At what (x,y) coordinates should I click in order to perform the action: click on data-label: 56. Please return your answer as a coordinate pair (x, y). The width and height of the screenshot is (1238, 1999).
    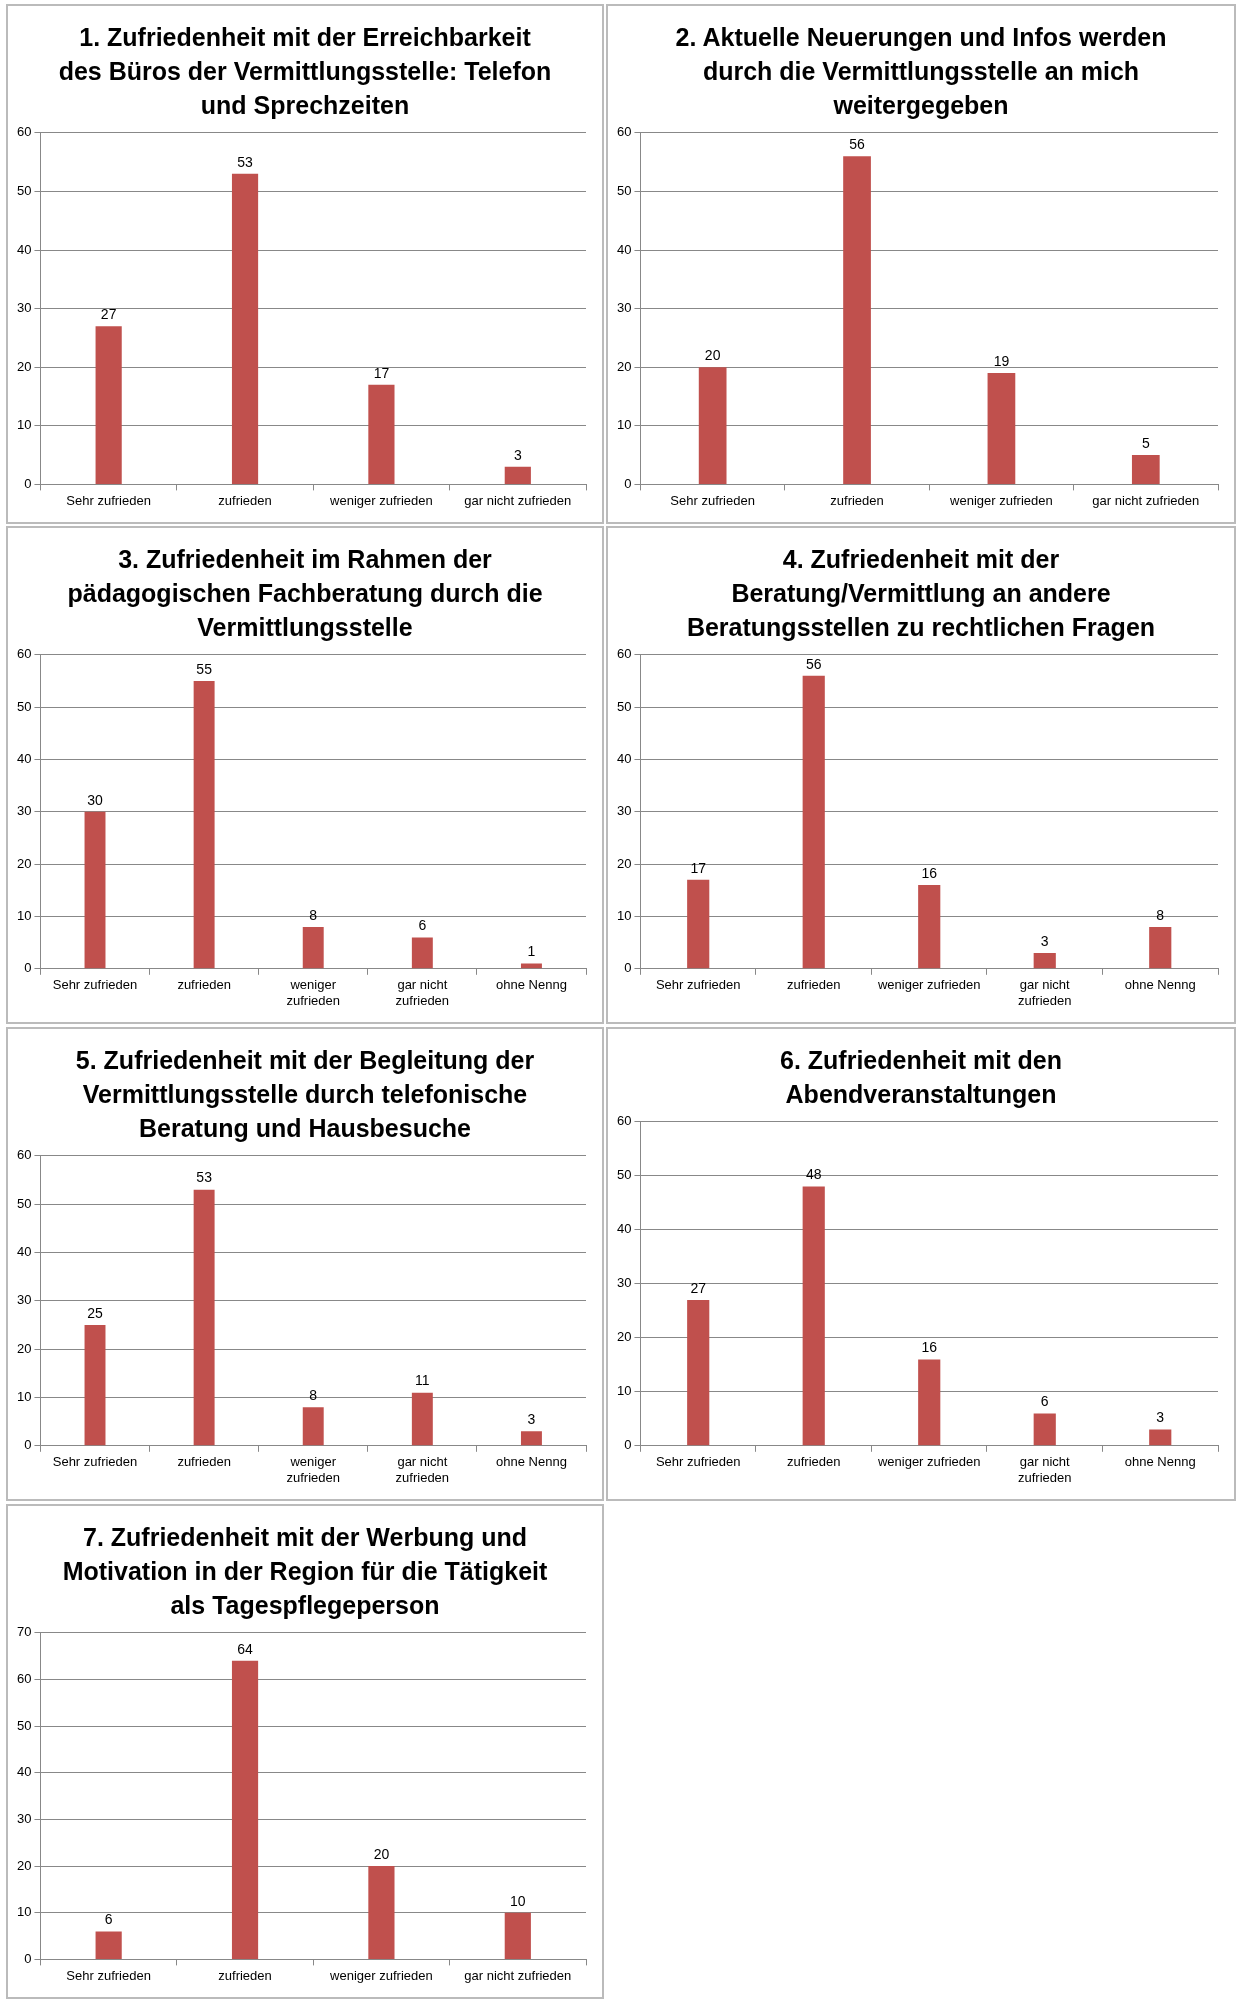
    Looking at the image, I should click on (857, 144).